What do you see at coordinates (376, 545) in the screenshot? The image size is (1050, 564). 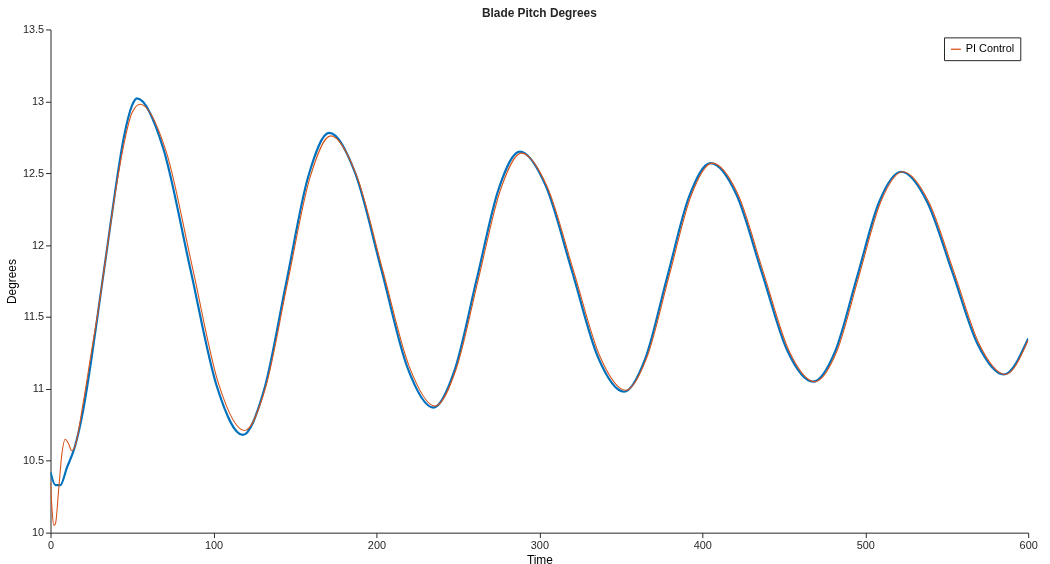 I see `x-tick-label: 200` at bounding box center [376, 545].